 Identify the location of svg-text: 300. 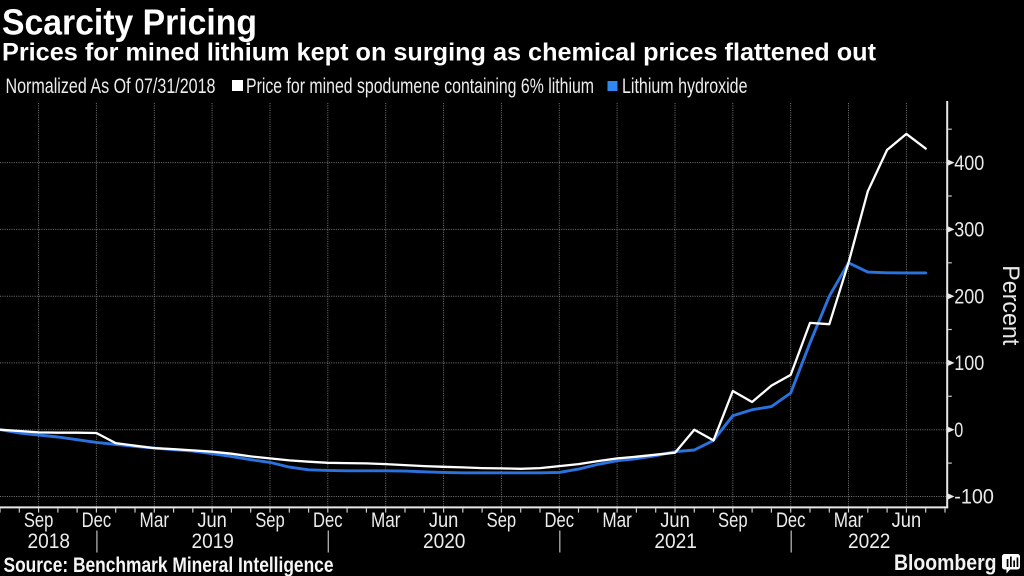
(969, 230).